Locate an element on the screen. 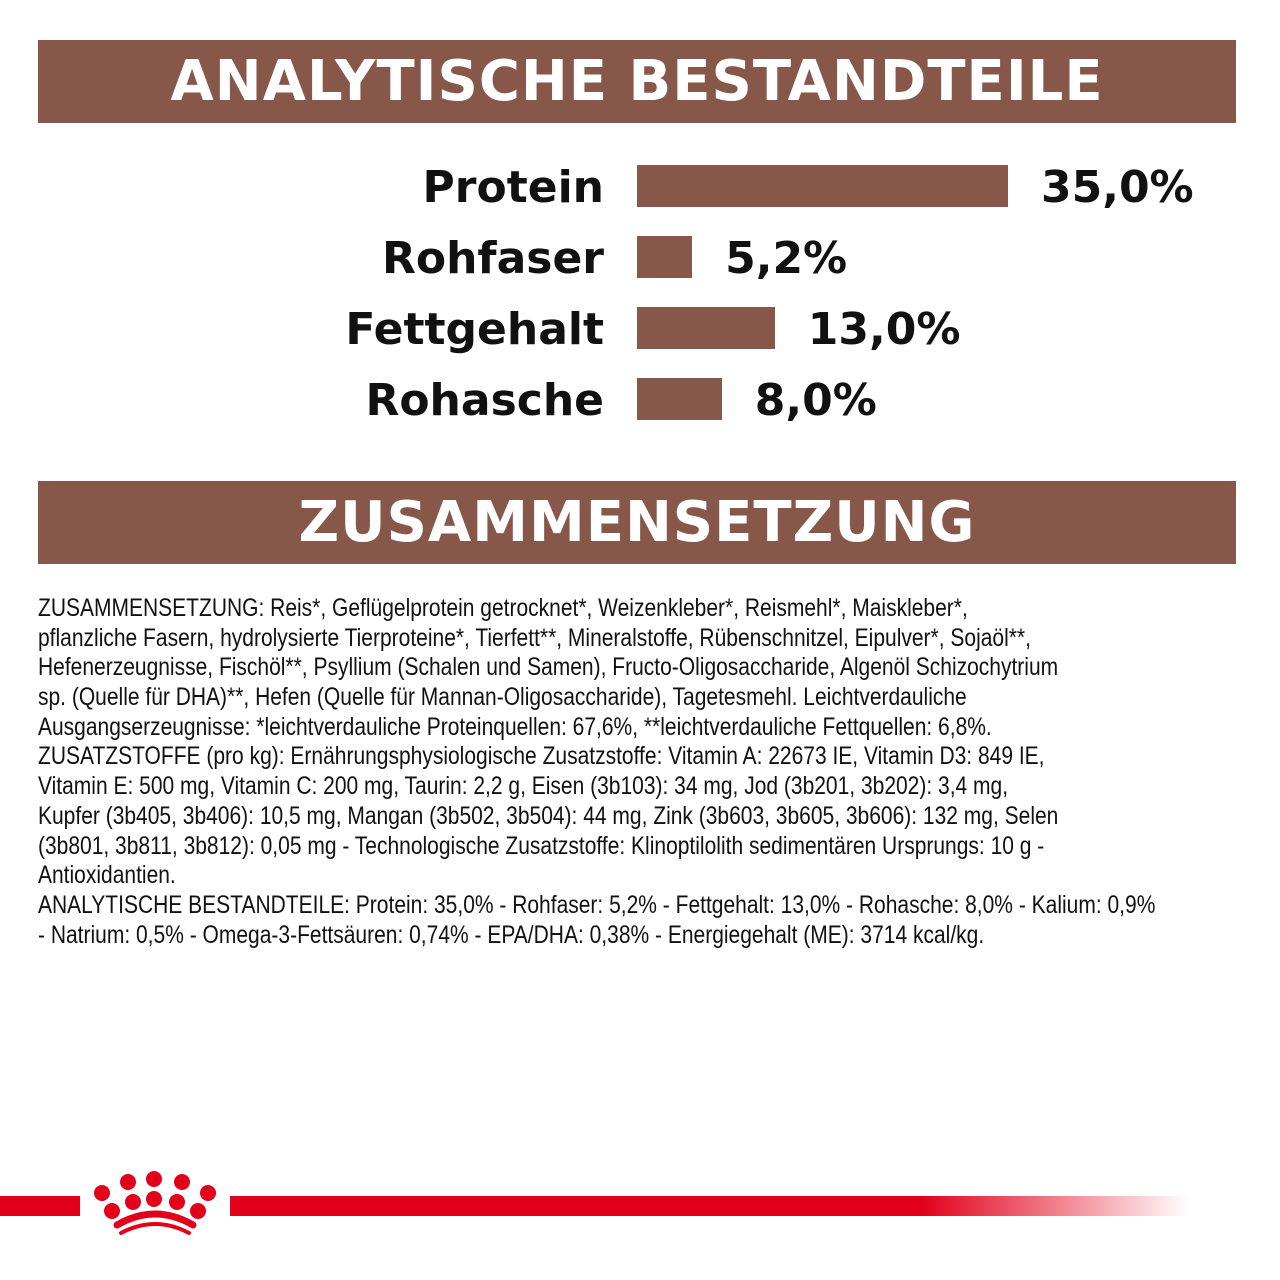 This screenshot has height=1280, width=1280. brand-stripe-left is located at coordinates (40, 1206).